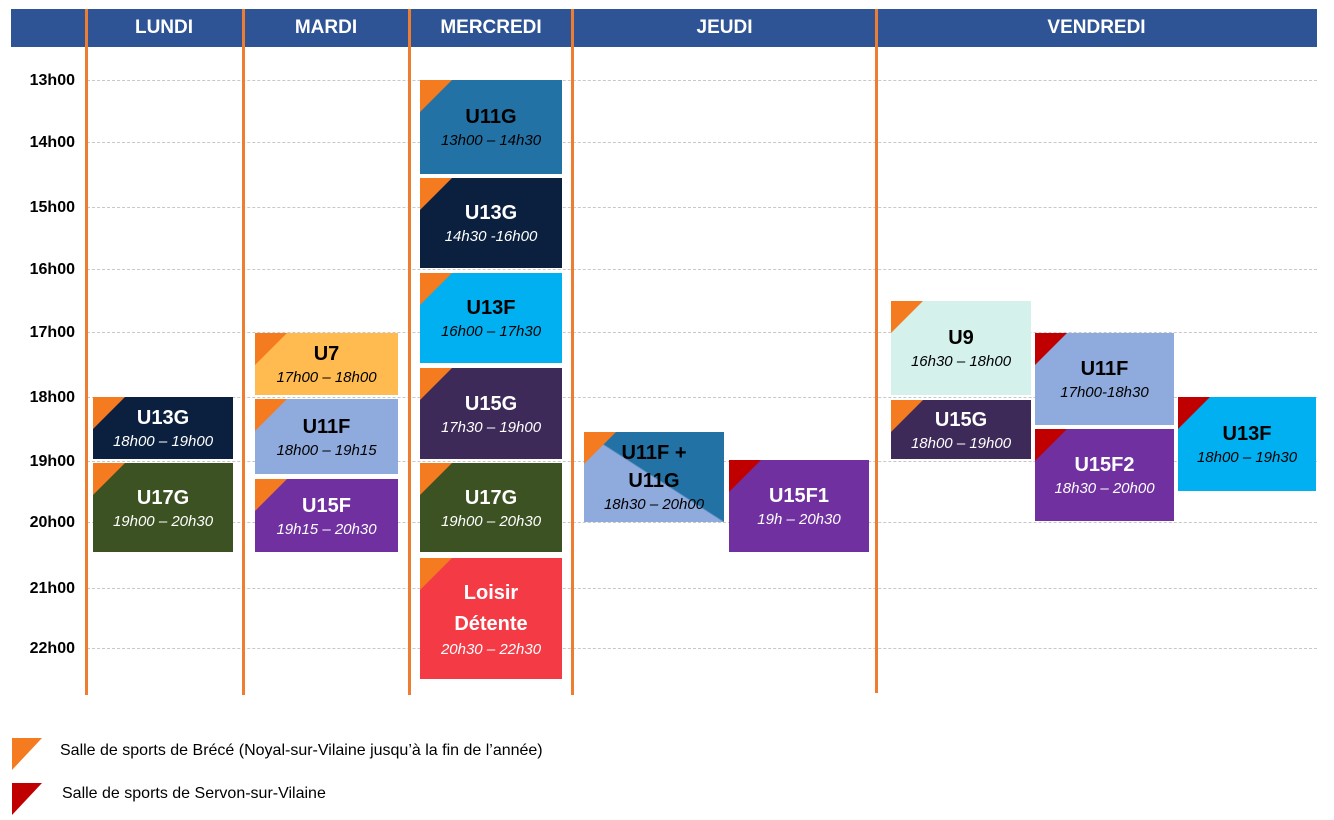 Image resolution: width=1334 pixels, height=820 pixels. Describe the element at coordinates (326, 27) in the screenshot. I see `day-header-mardi: MARDI` at that location.